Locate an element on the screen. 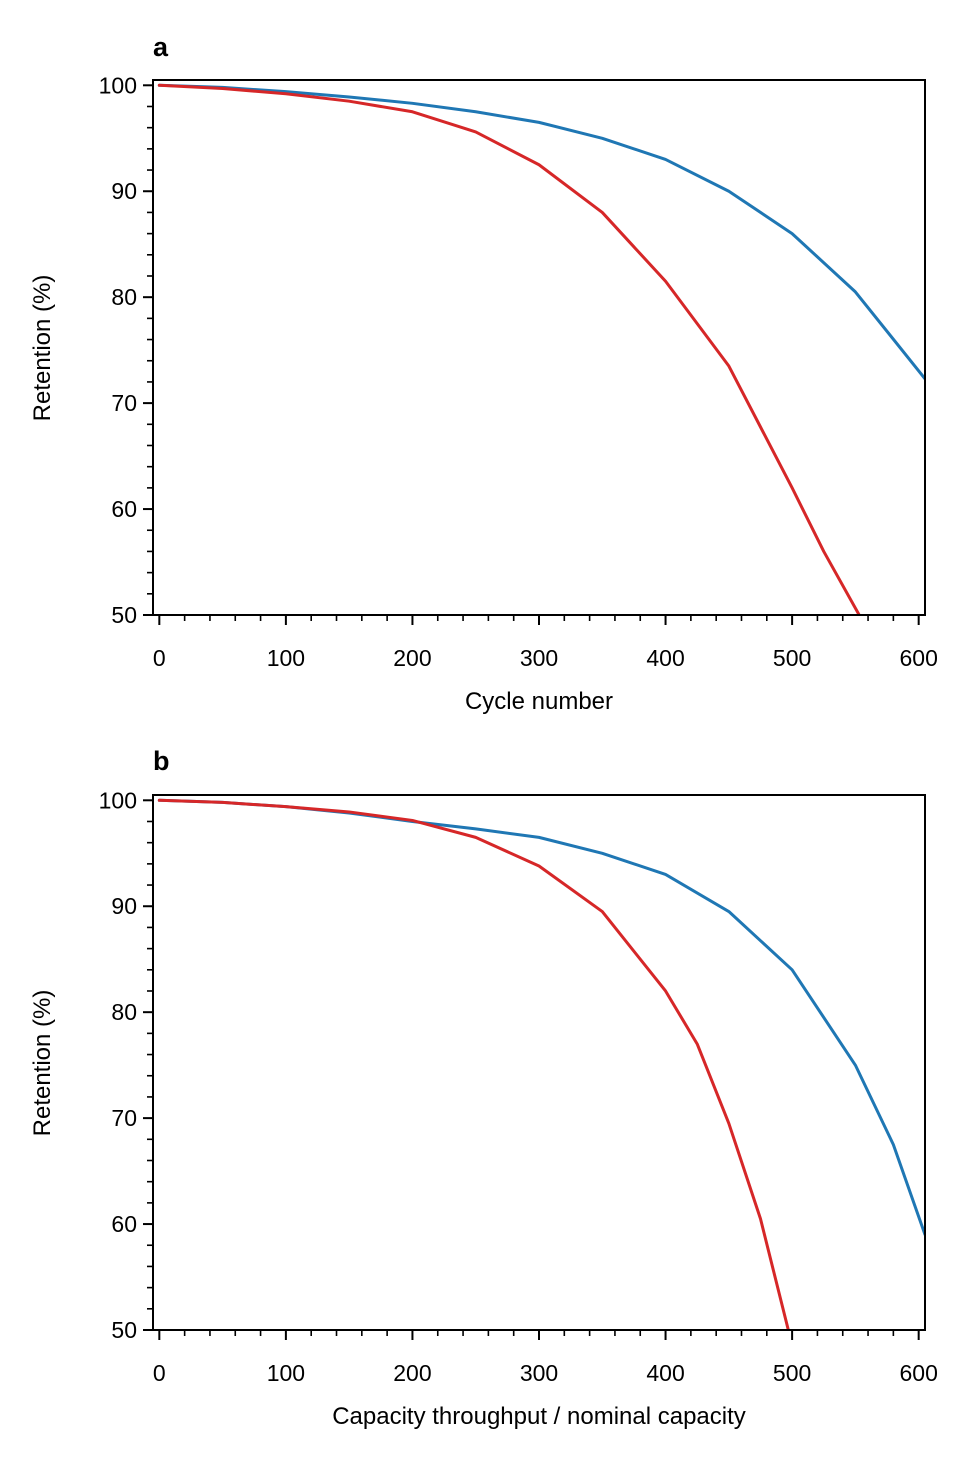  panel-b-y-tick-label: 50 is located at coordinates (124, 1330).